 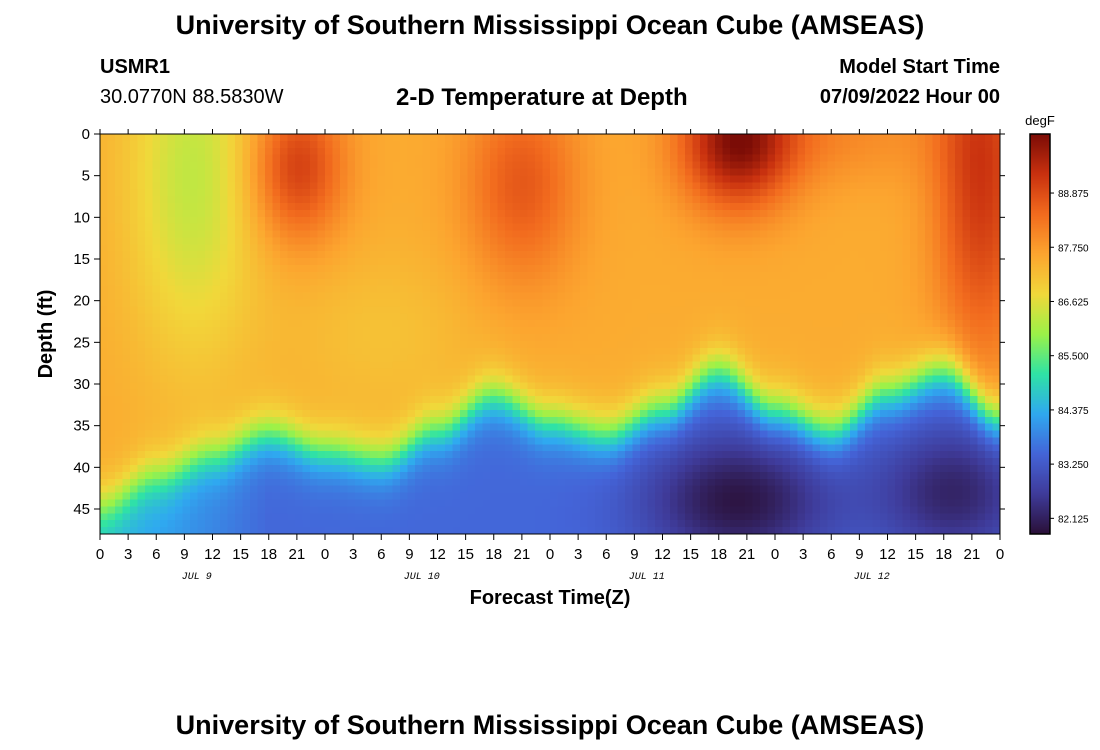 I want to click on date-label: JUL 11, so click(x=647, y=577).